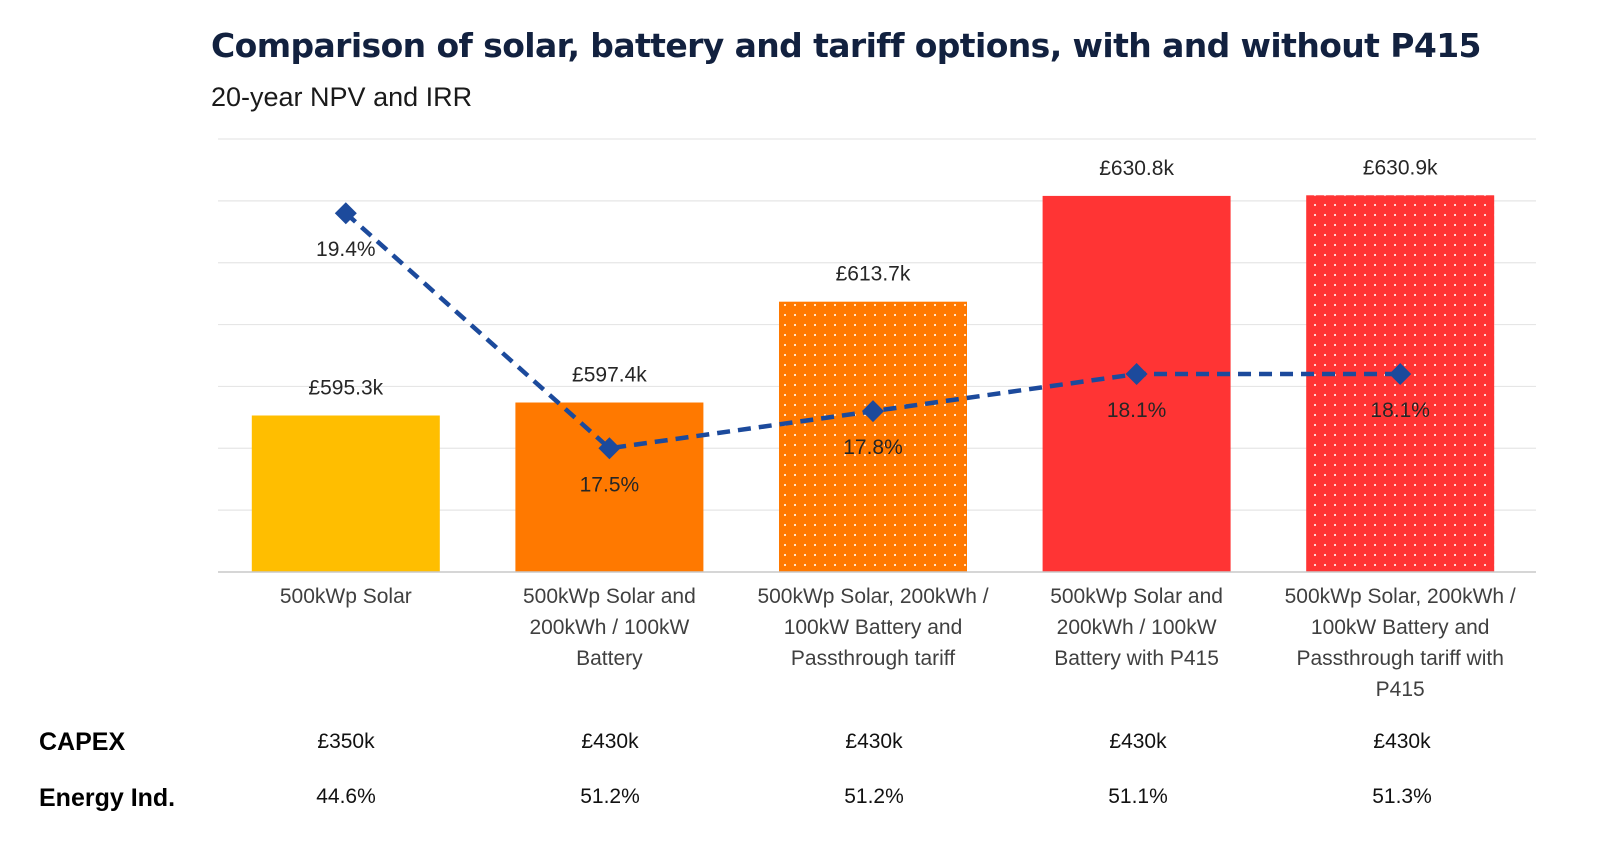 This screenshot has width=1600, height=867. I want to click on category-label: 500kWp Solar, so click(346, 596).